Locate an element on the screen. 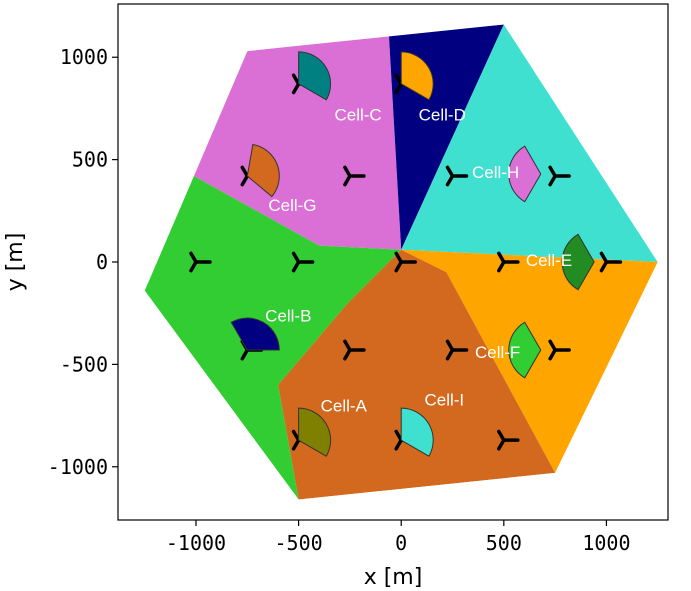 The image size is (691, 591). x-tick-label: 0 is located at coordinates (401, 543).